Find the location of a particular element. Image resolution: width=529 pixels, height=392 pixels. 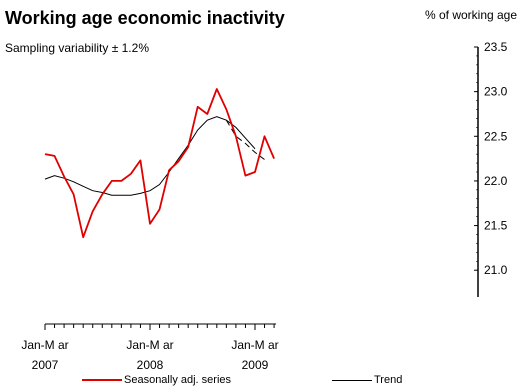

trend-line-projected is located at coordinates (245, 139).